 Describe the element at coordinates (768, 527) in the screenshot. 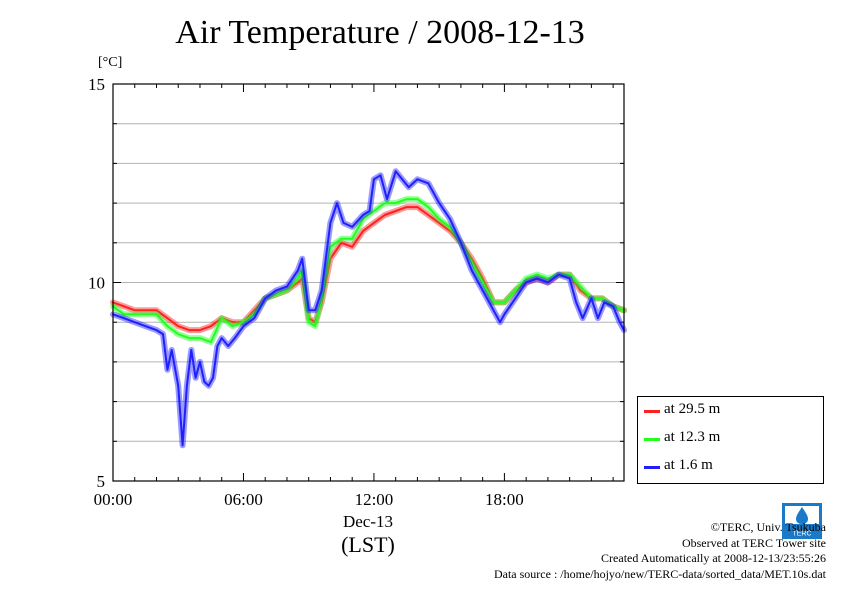

I see `credits-copyright: ©TERC, Univ. Tsukuba` at that location.